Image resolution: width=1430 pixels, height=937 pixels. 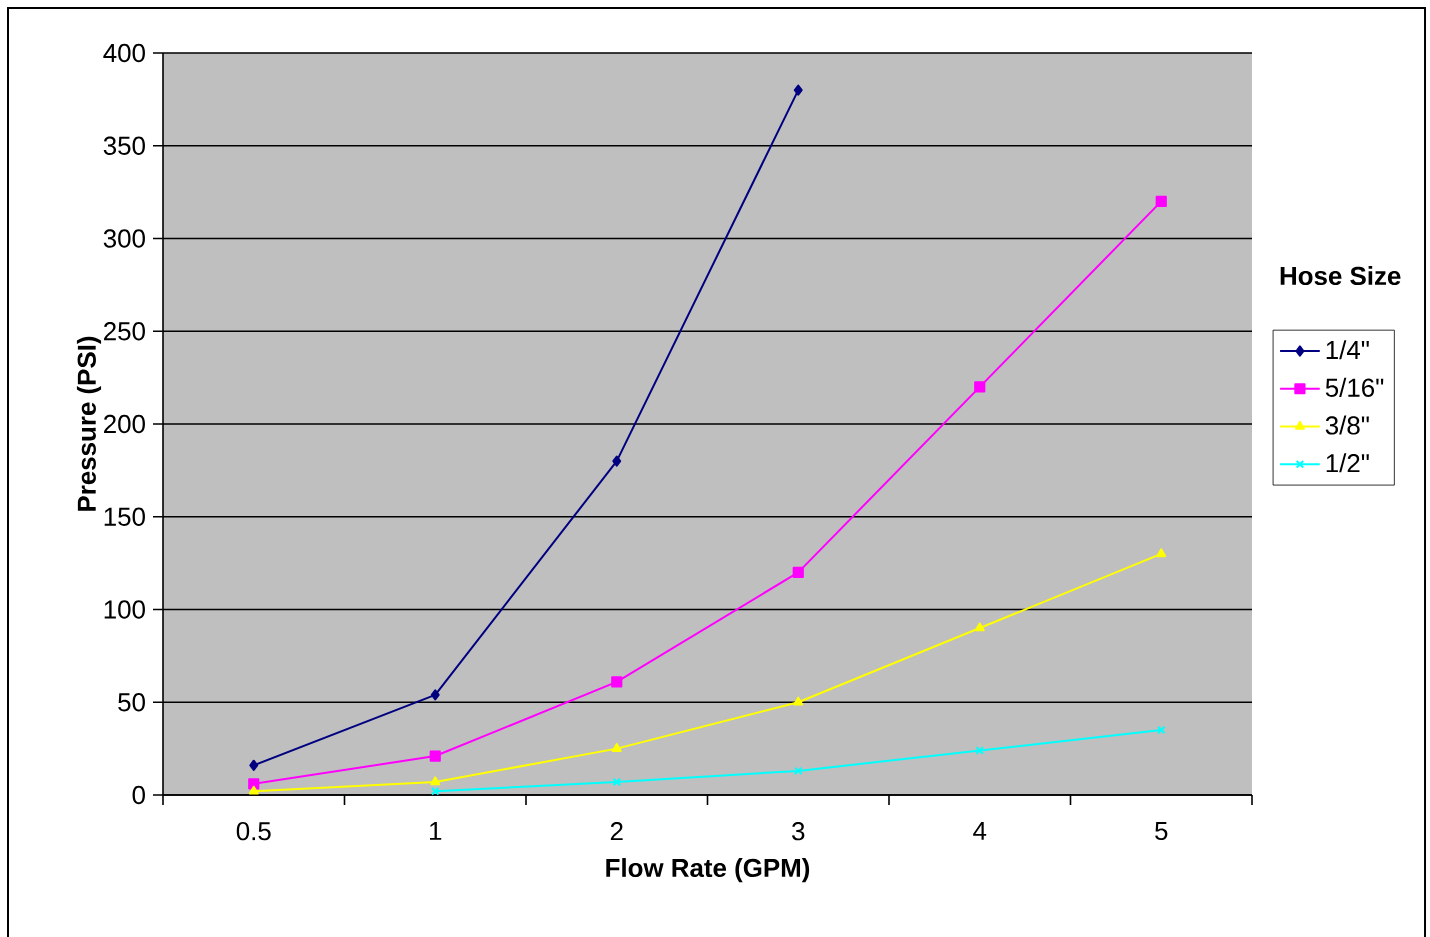 I want to click on y-tick-label: 300, so click(x=124, y=238).